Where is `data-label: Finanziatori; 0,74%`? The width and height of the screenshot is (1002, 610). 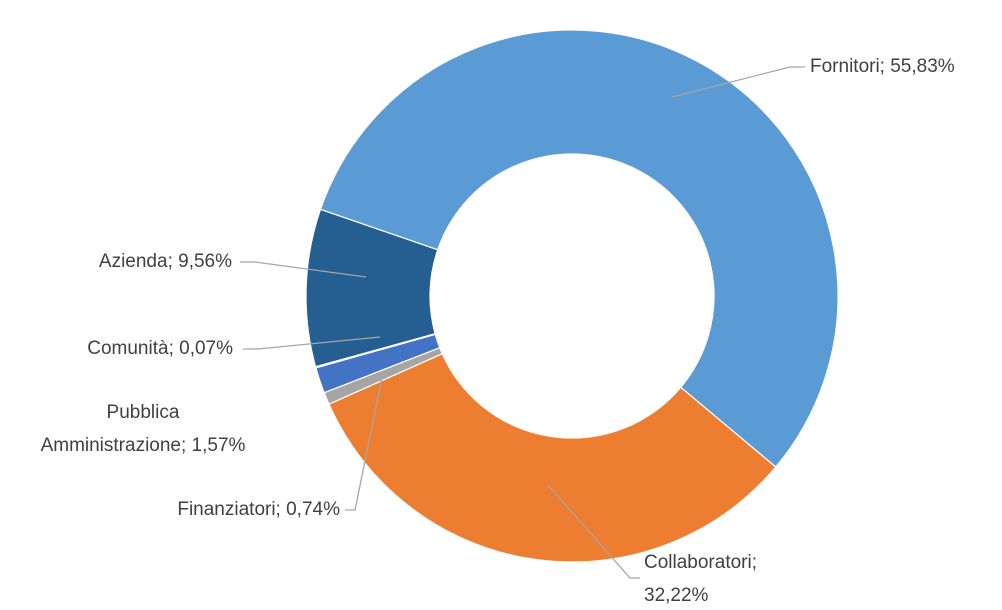 data-label: Finanziatori; 0,74% is located at coordinates (258, 509).